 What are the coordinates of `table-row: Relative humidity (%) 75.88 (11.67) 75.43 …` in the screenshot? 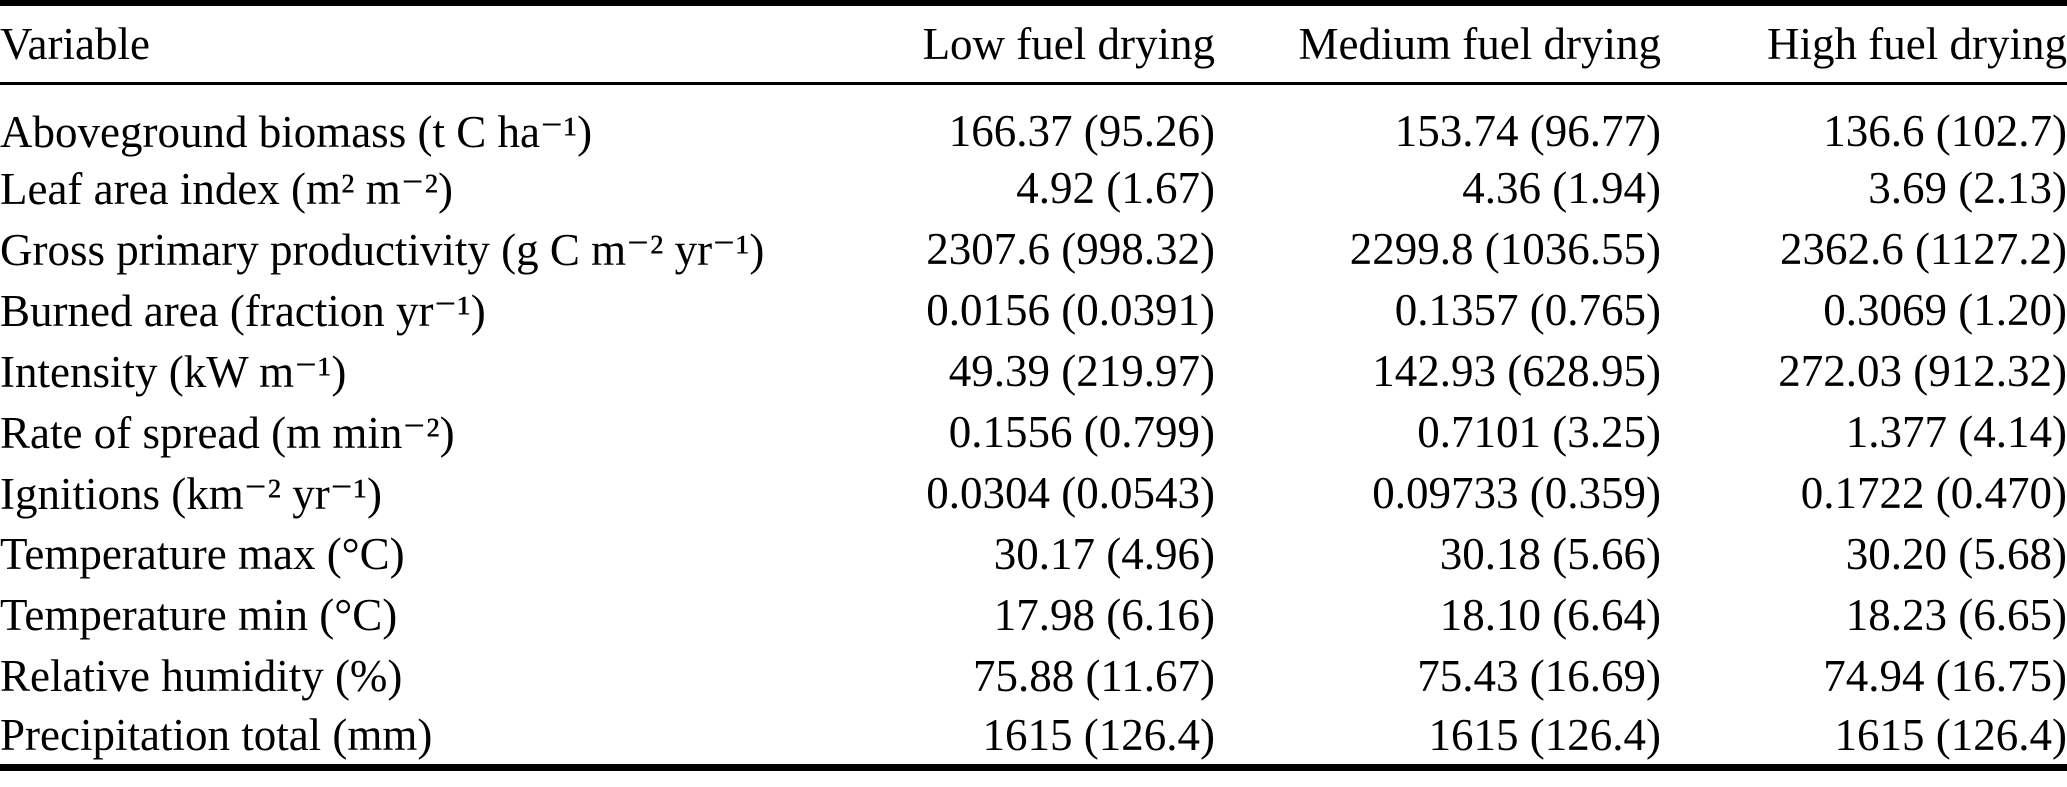 It's located at (1033, 676).